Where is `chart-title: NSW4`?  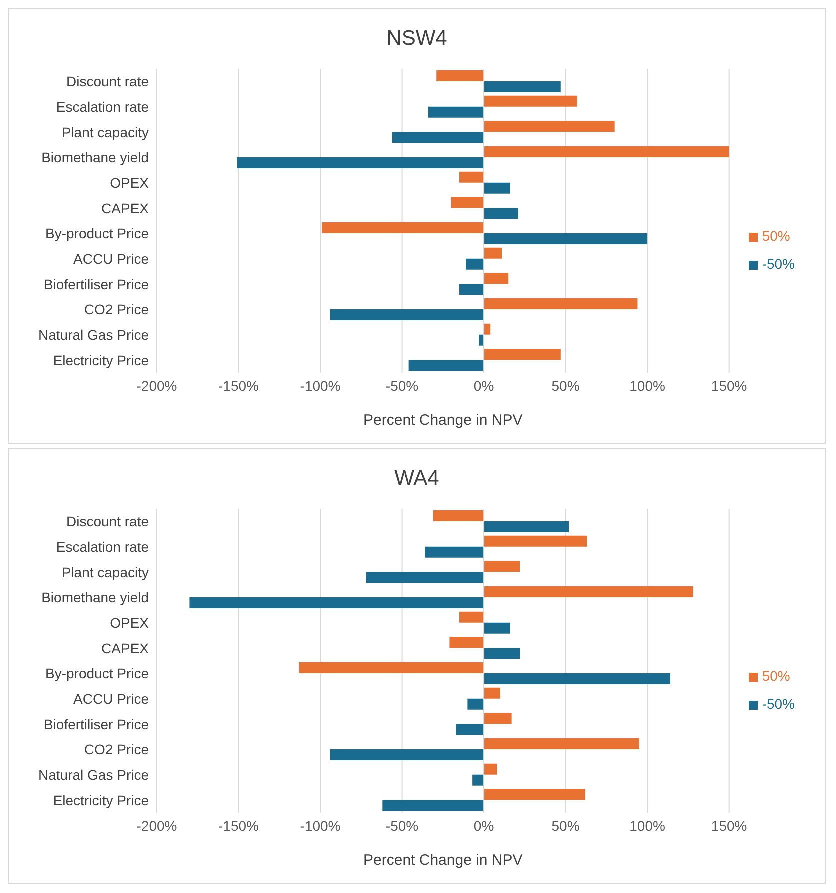
chart-title: NSW4 is located at coordinates (417, 39).